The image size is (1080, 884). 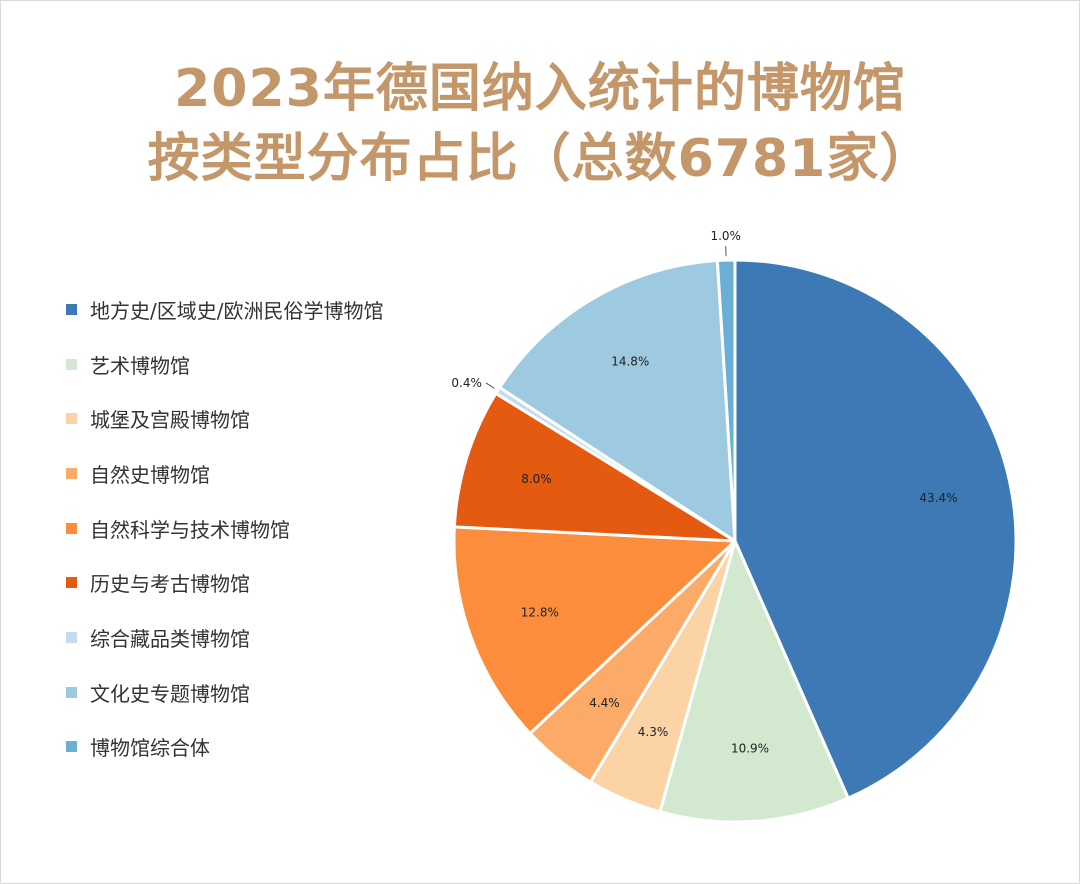 I want to click on legend-label: 地方史/区域史/欧洲民俗学博物馆, so click(x=237, y=310).